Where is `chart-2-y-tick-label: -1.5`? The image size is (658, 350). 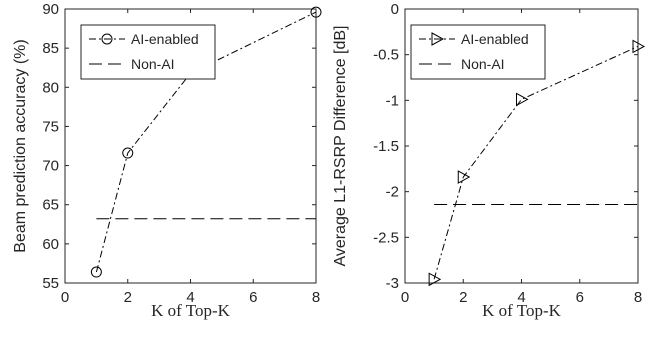 chart-2-y-tick-label: -1.5 is located at coordinates (386, 146).